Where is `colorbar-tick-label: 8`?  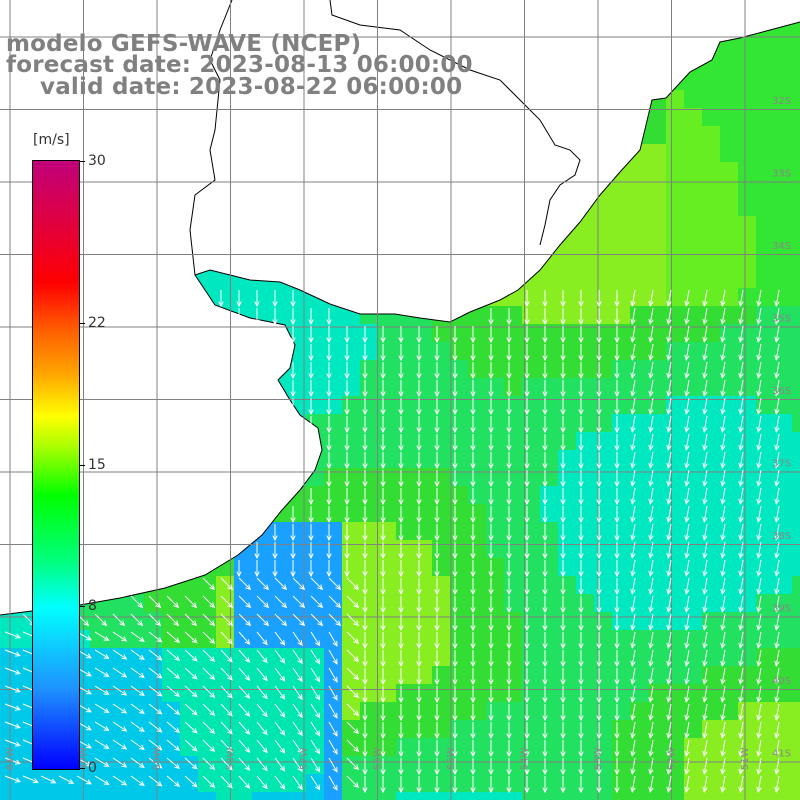 colorbar-tick-label: 8 is located at coordinates (92, 606).